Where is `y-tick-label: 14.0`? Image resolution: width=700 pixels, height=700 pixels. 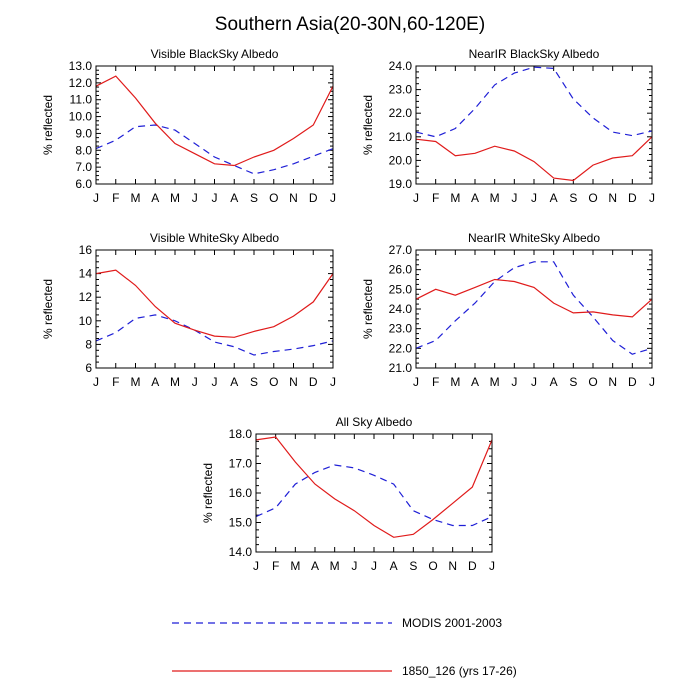 y-tick-label: 14.0 is located at coordinates (241, 552).